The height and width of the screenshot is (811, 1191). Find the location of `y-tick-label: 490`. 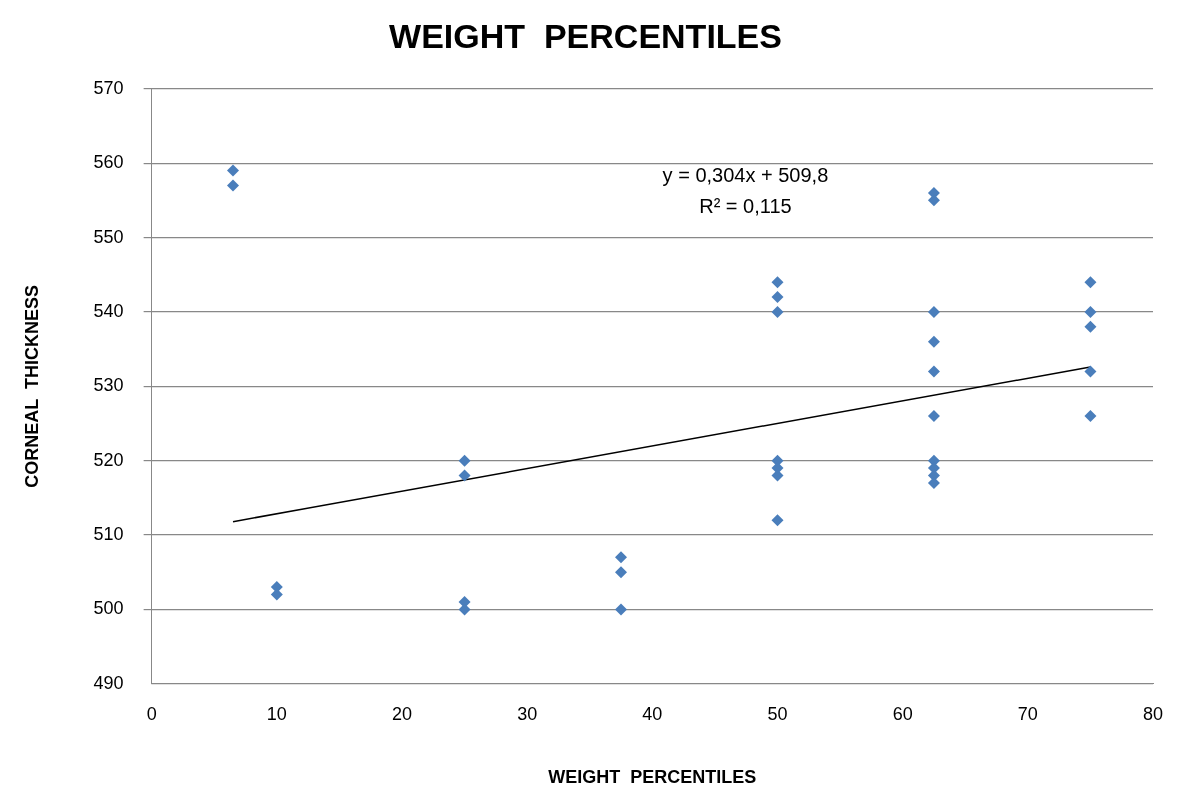

y-tick-label: 490 is located at coordinates (108, 682).